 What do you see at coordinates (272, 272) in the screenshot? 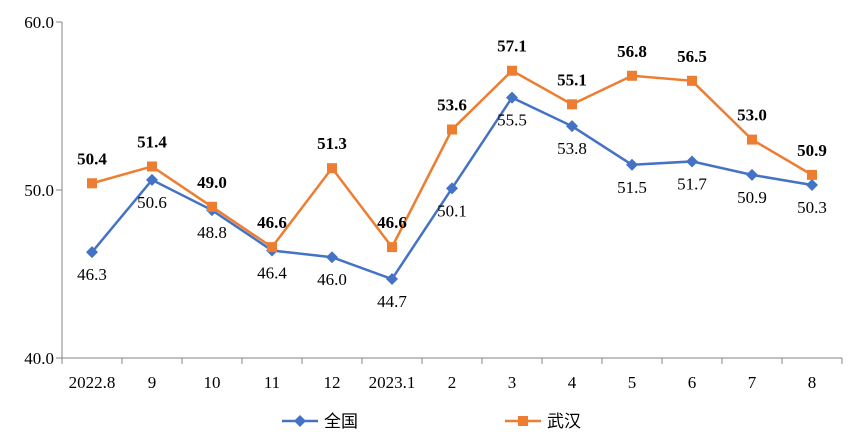
I see `data-label: 46.4` at bounding box center [272, 272].